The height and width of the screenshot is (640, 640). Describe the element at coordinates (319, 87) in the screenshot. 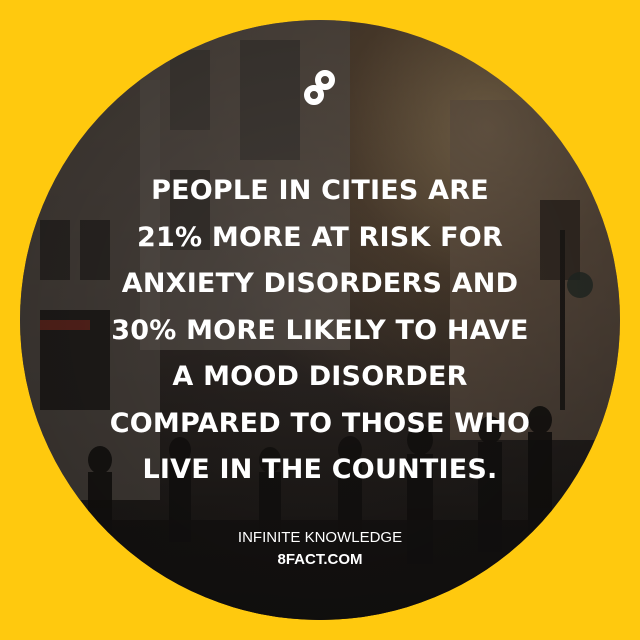

I see `infinity-8-logo-icon` at that location.